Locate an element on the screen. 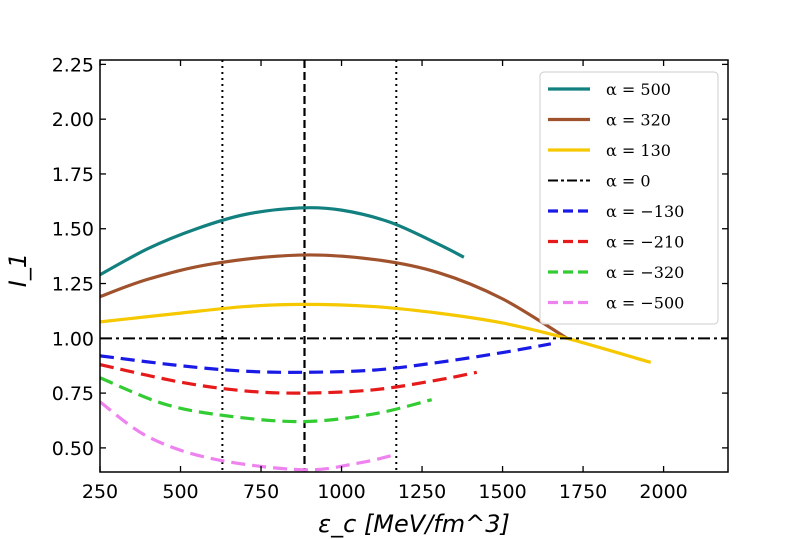 Image resolution: width=809 pixels, height=539 pixels. legend-box is located at coordinates (629, 198).